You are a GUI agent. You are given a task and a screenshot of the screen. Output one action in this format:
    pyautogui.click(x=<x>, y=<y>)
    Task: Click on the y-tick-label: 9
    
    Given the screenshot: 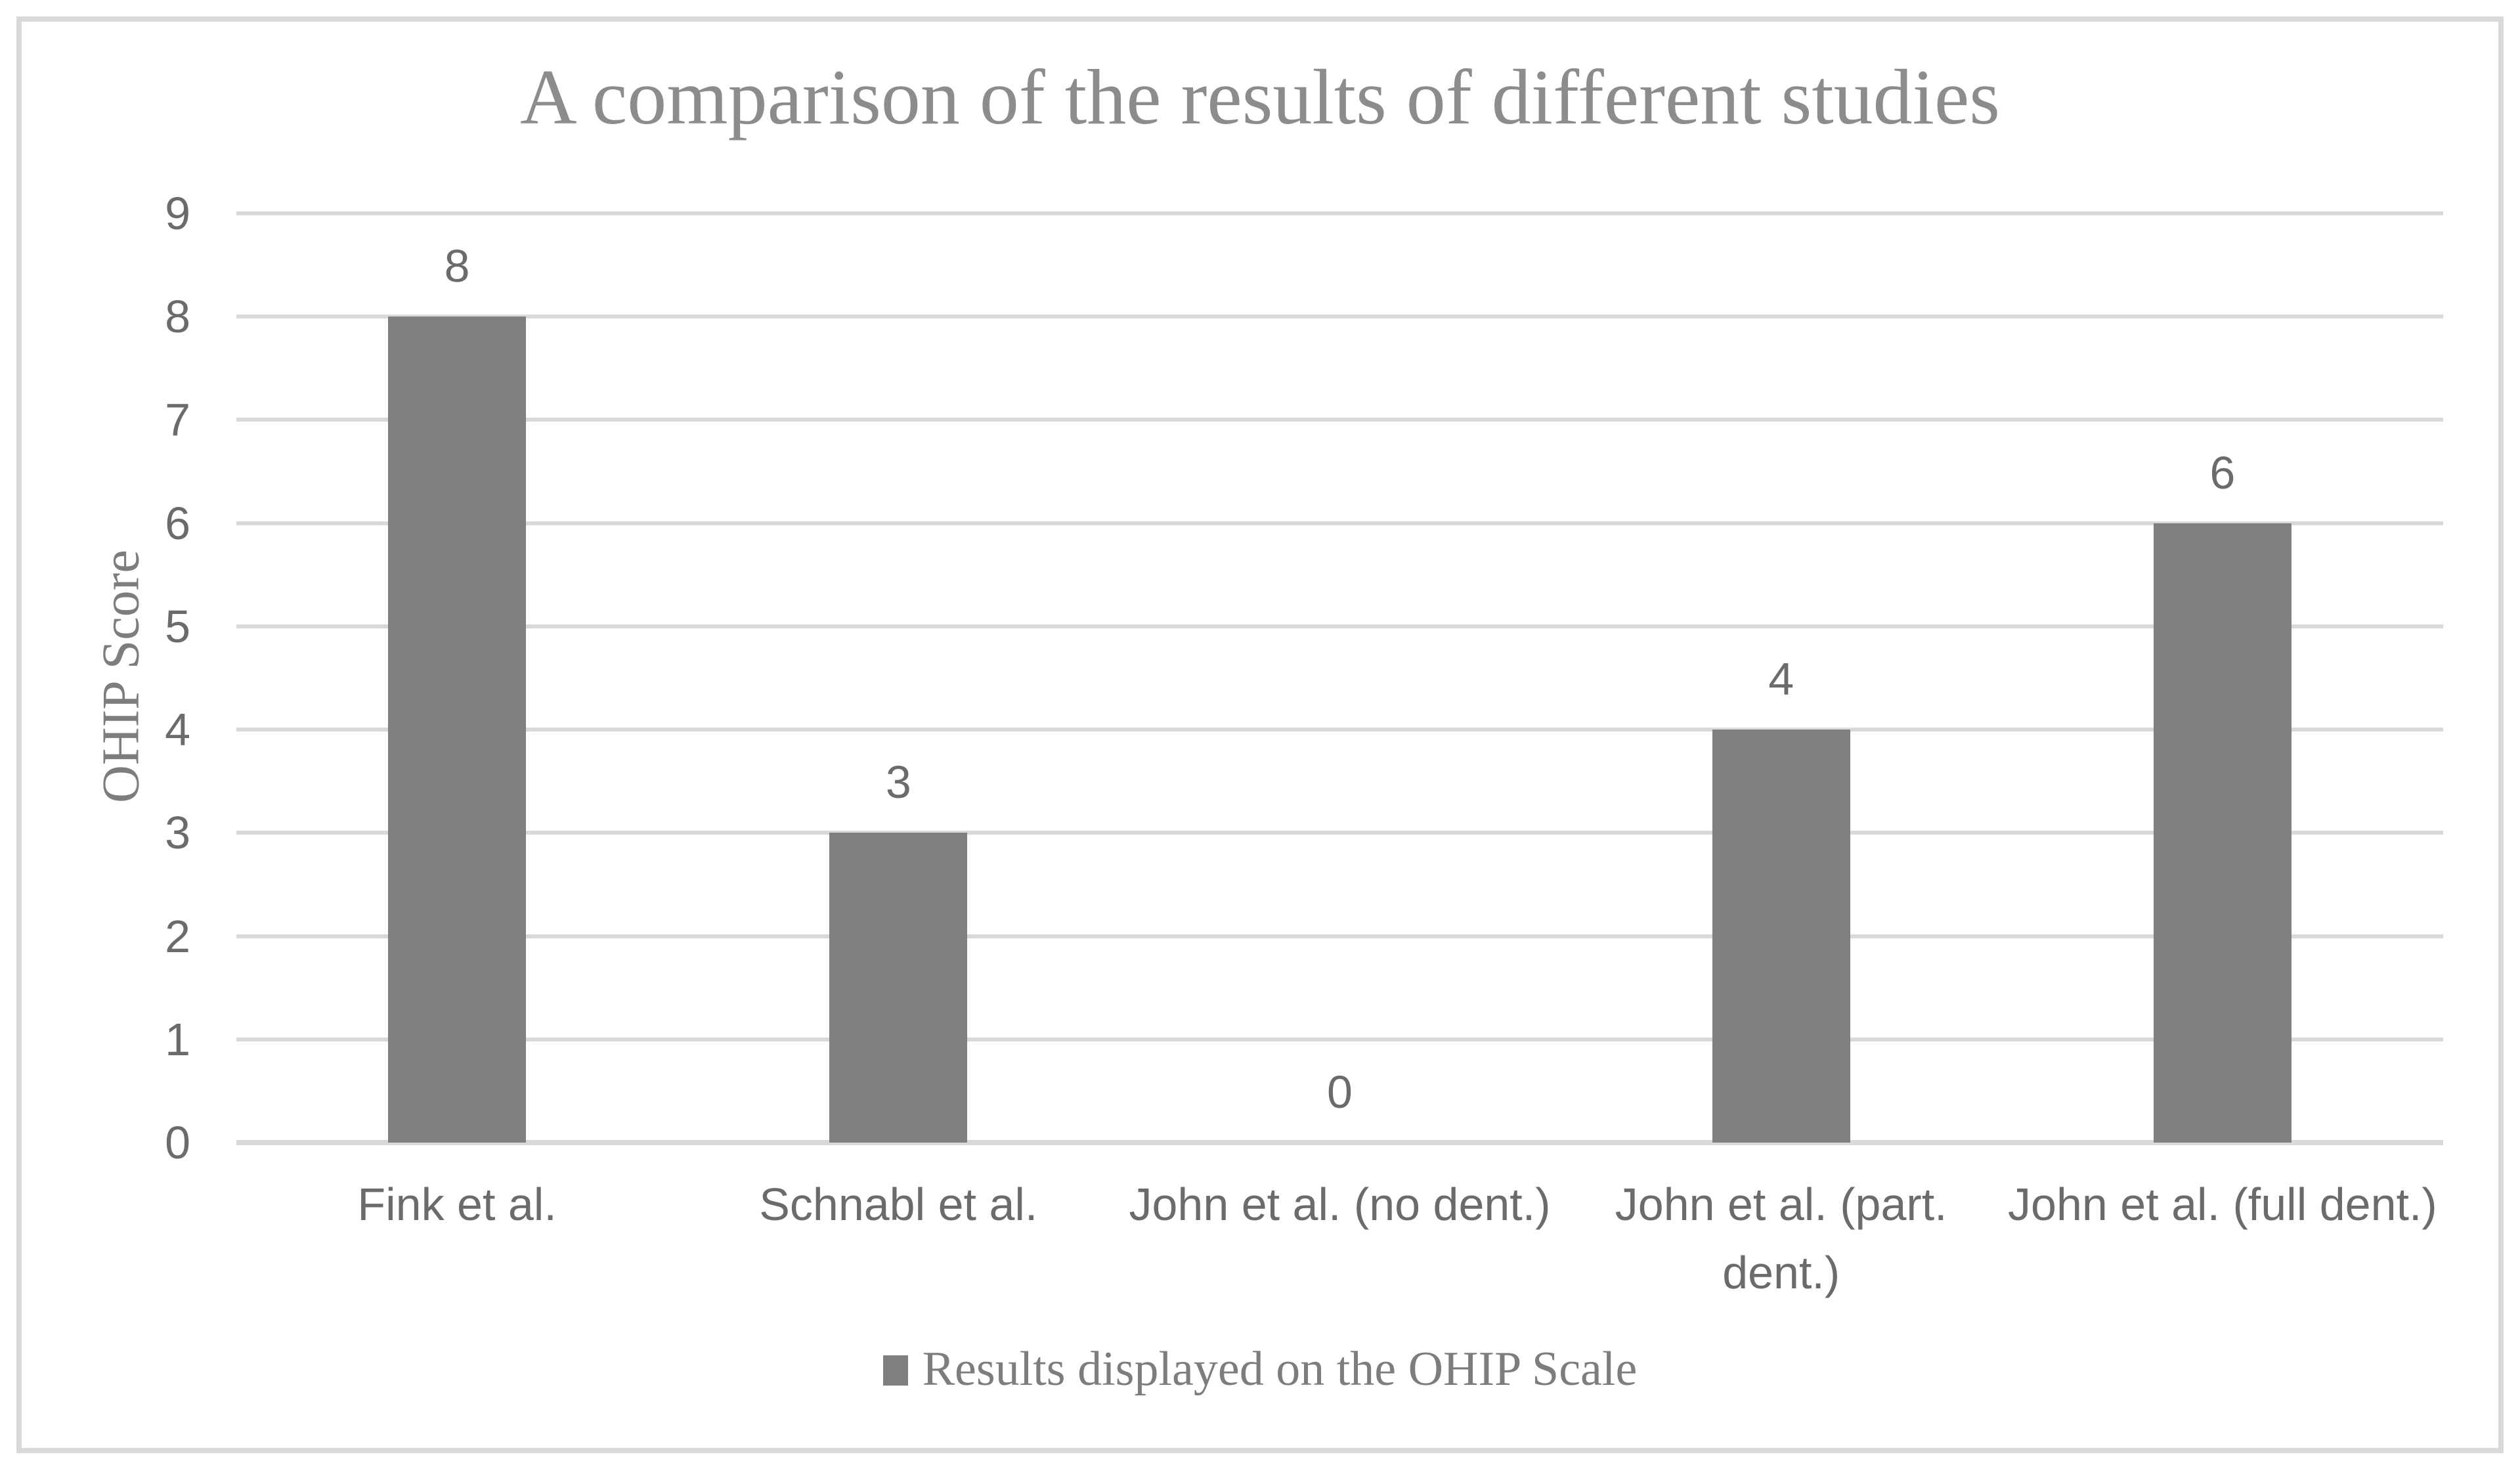 What is the action you would take?
    pyautogui.click(x=178, y=213)
    